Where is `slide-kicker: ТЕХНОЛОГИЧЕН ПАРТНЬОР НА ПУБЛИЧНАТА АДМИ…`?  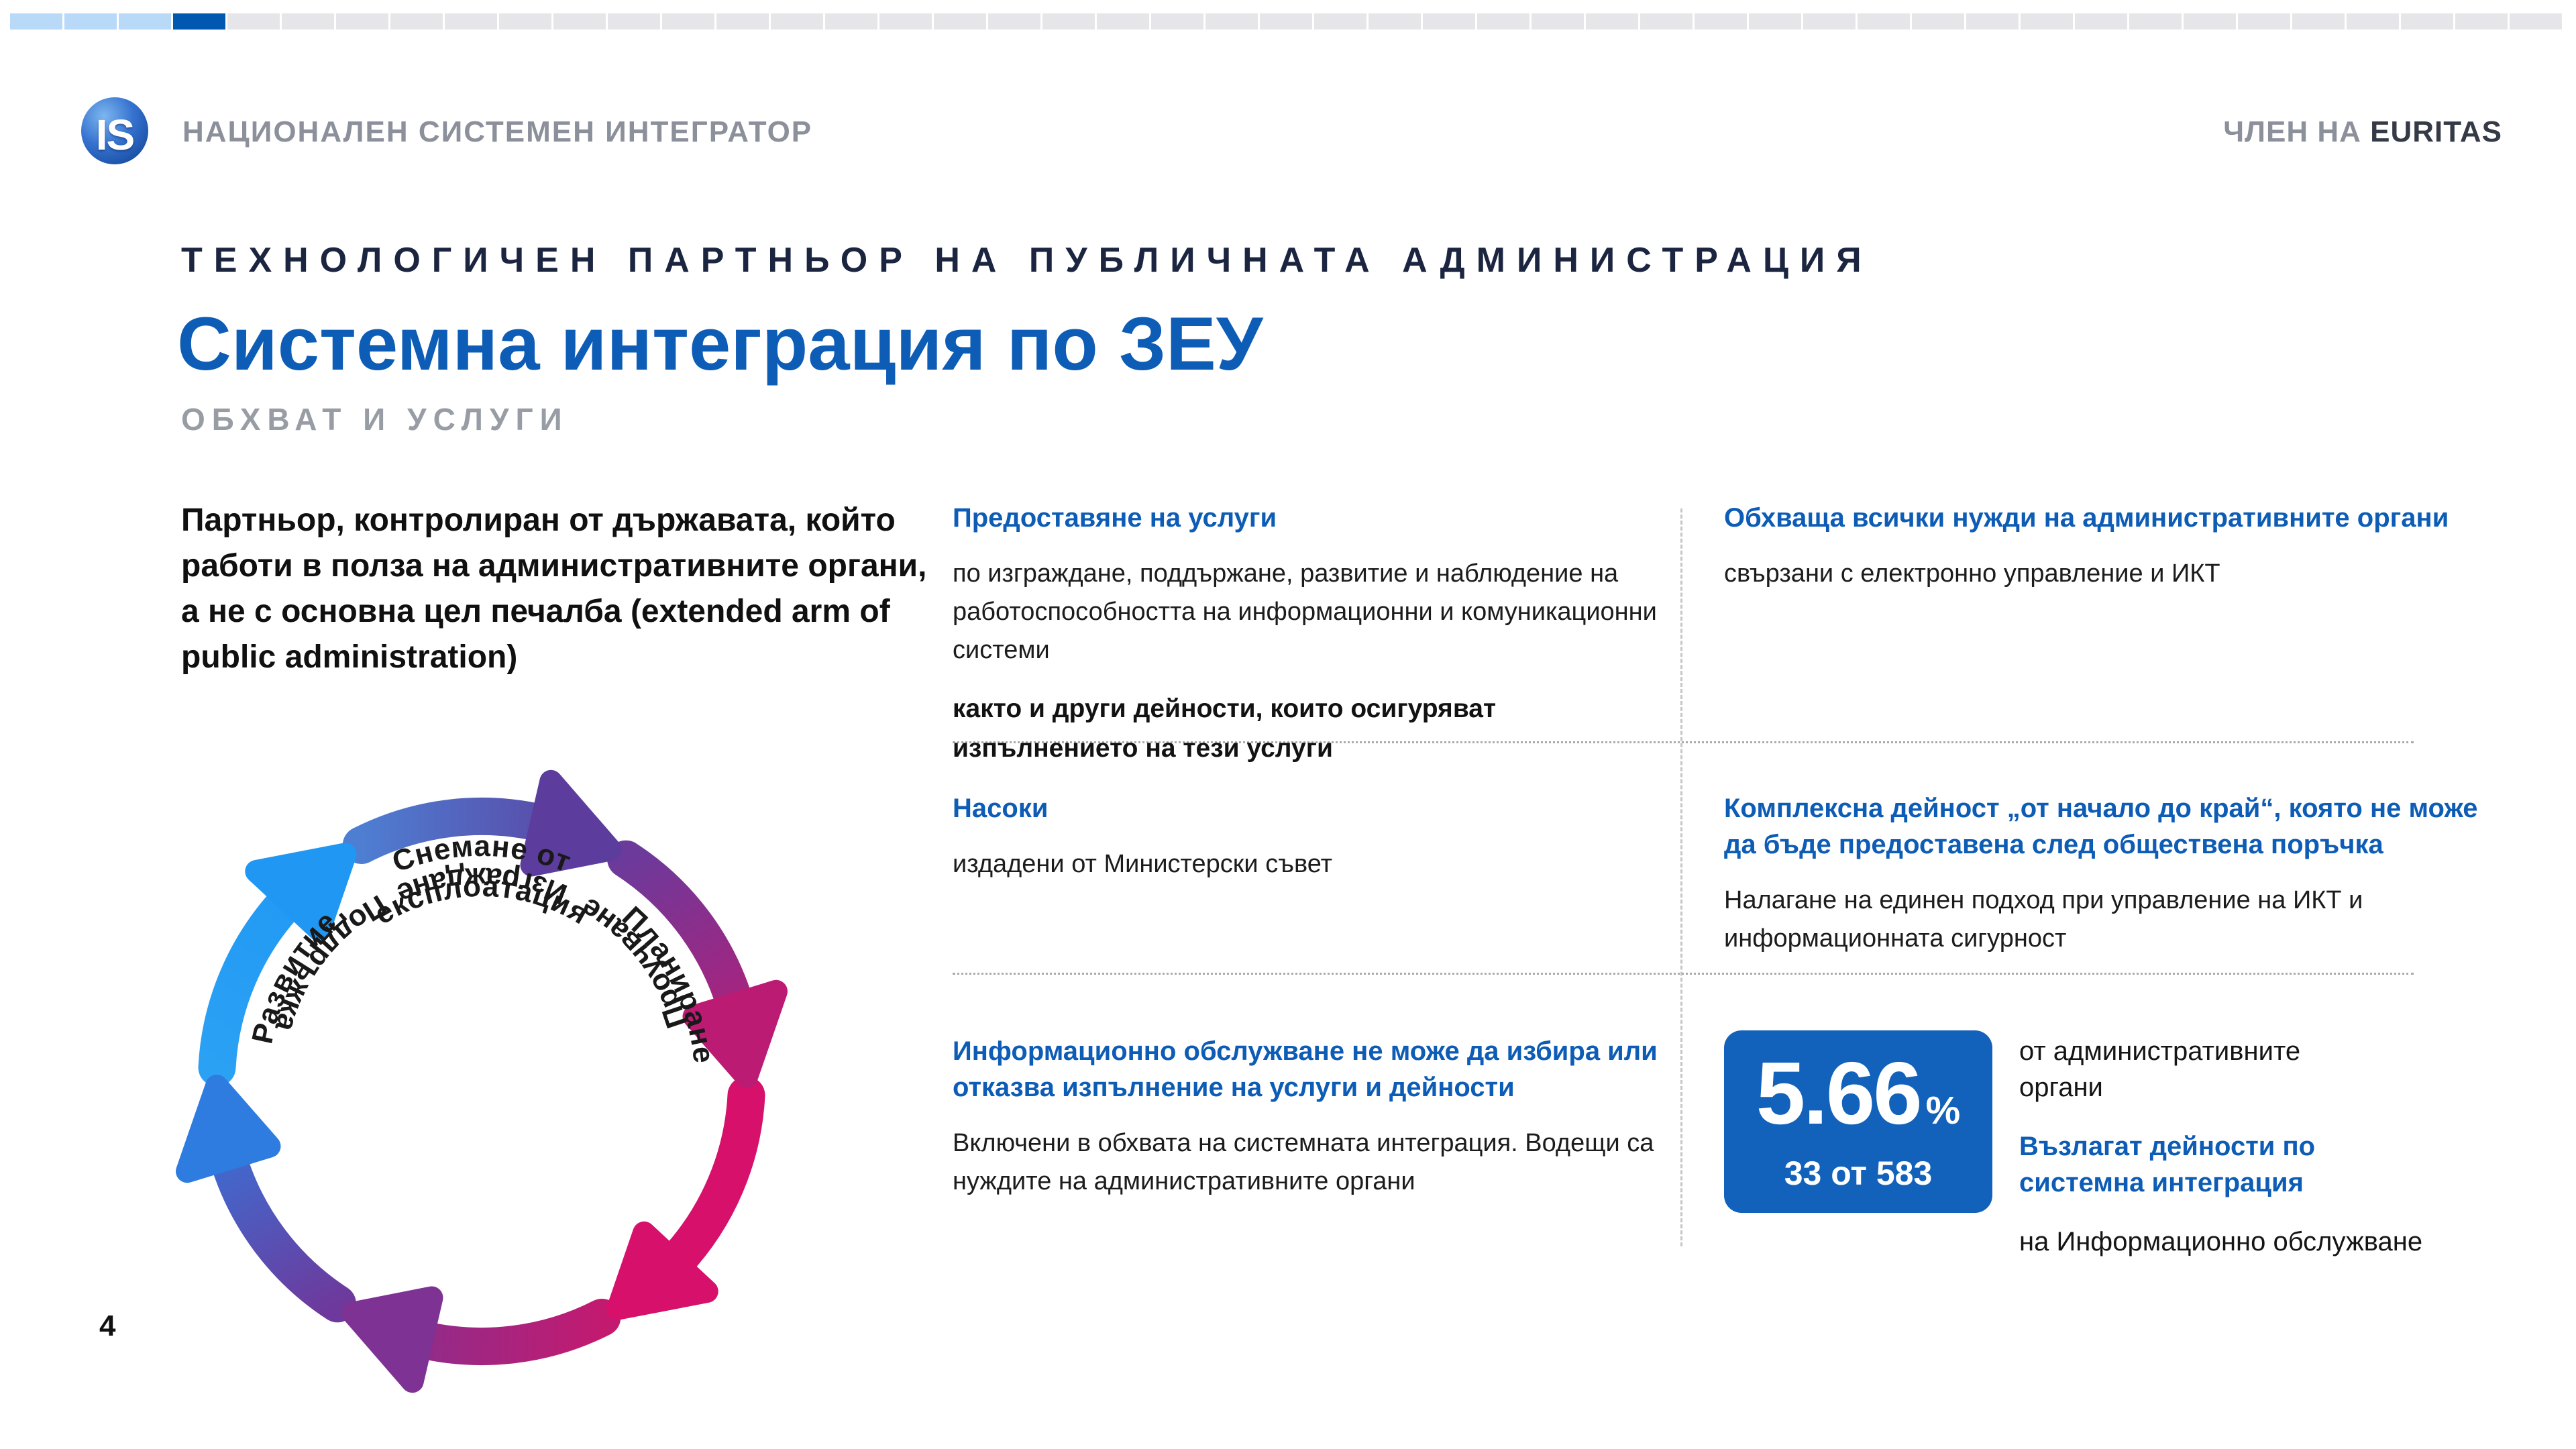
slide-kicker: ТЕХНОЛОГИЧЕН ПАРТНЬОР НА ПУБЛИЧНАТА АДМИ… is located at coordinates (1027, 260).